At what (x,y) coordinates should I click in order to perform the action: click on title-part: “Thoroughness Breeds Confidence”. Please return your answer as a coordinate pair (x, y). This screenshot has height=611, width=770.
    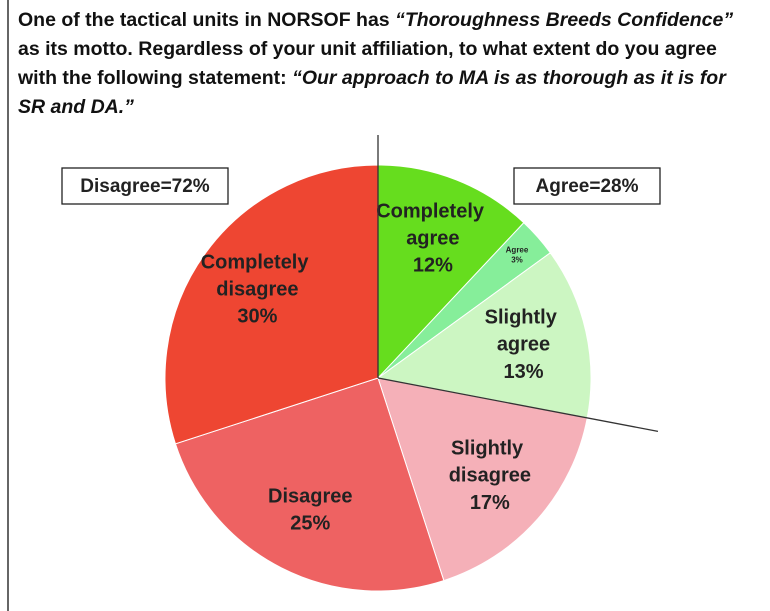
    Looking at the image, I should click on (564, 20).